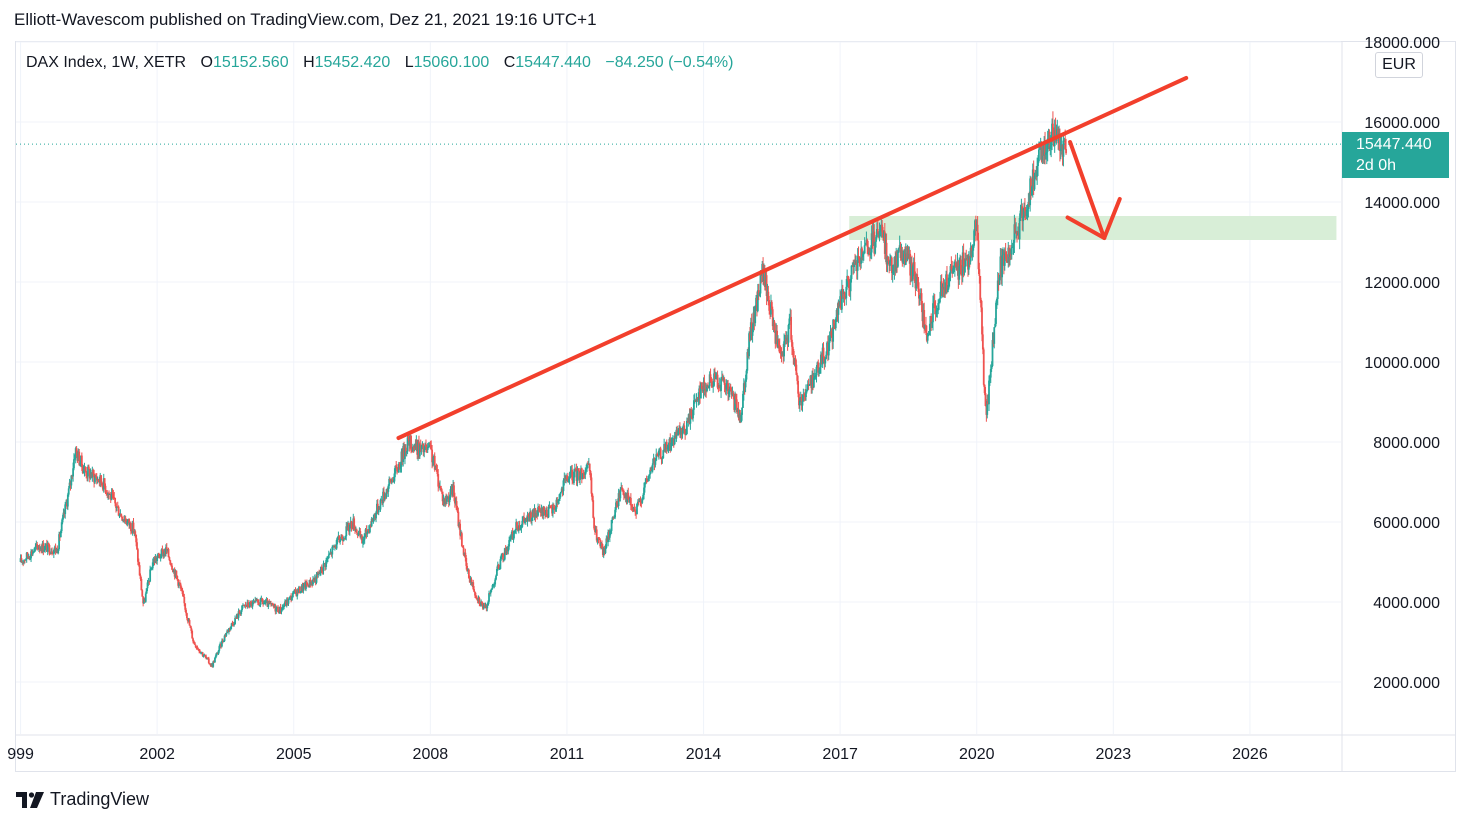  I want to click on tradingview-logo: TradingView, so click(82, 799).